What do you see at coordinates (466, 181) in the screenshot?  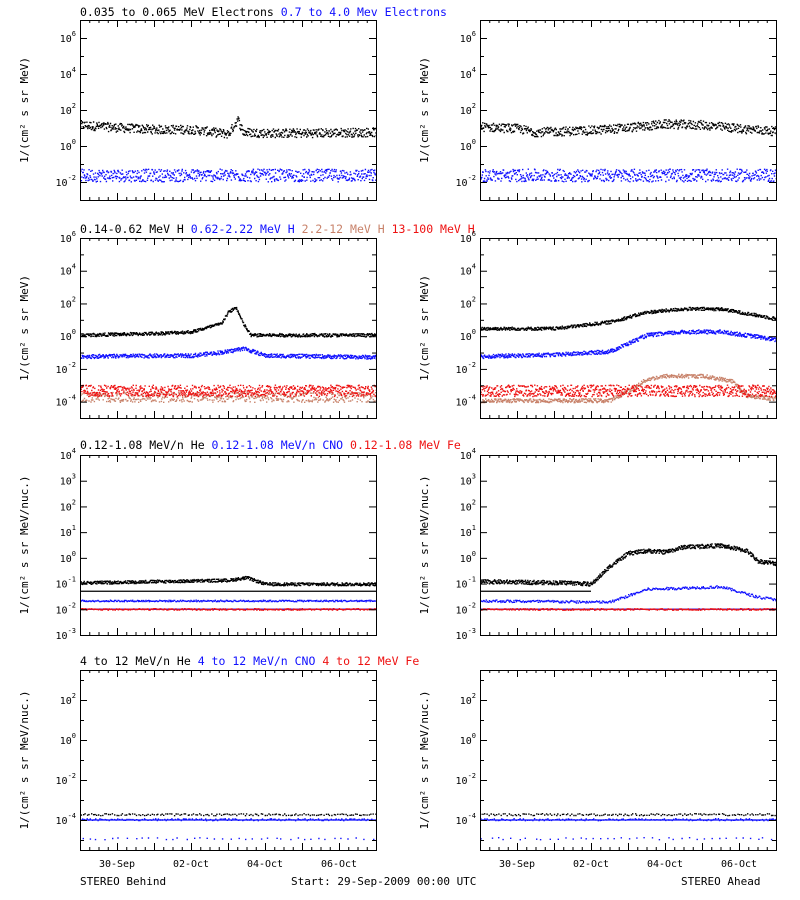 I see `electrons-ahead-ytick-label: 10⁻²` at bounding box center [466, 181].